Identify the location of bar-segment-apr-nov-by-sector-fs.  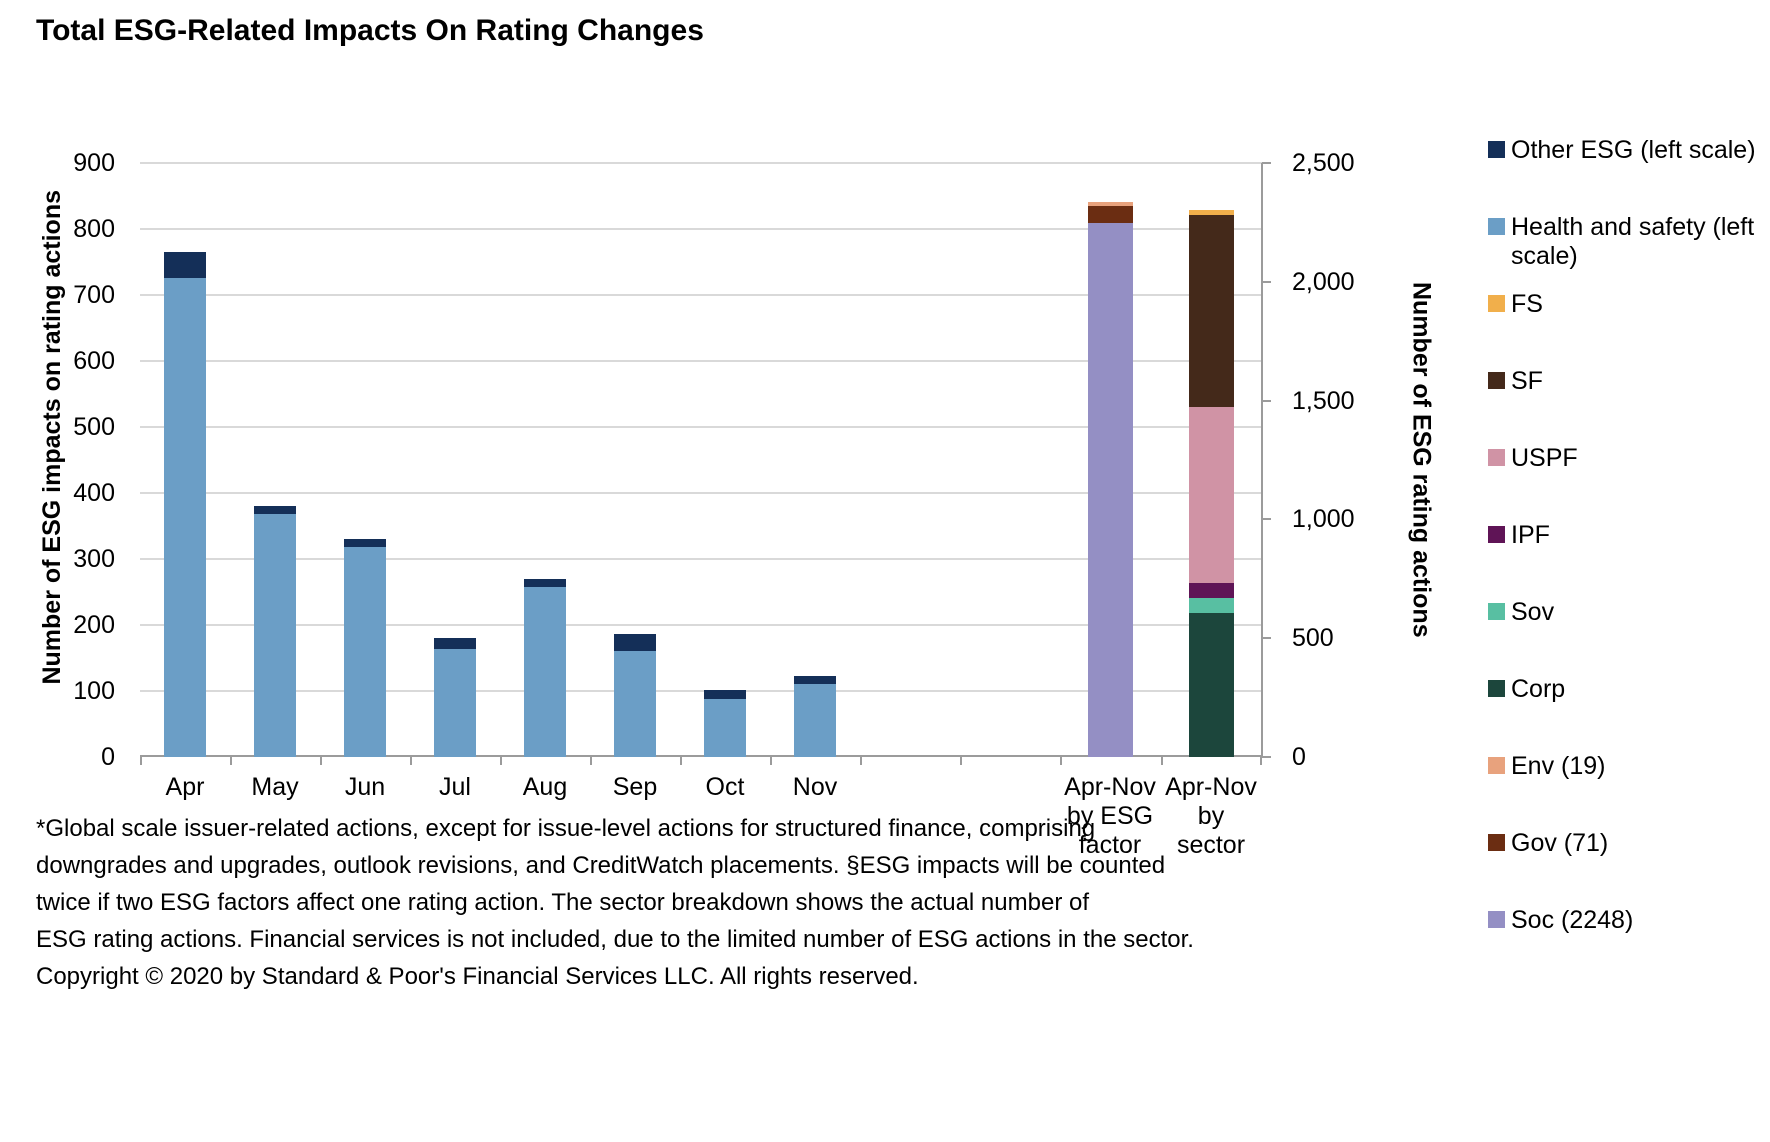
(1211, 212).